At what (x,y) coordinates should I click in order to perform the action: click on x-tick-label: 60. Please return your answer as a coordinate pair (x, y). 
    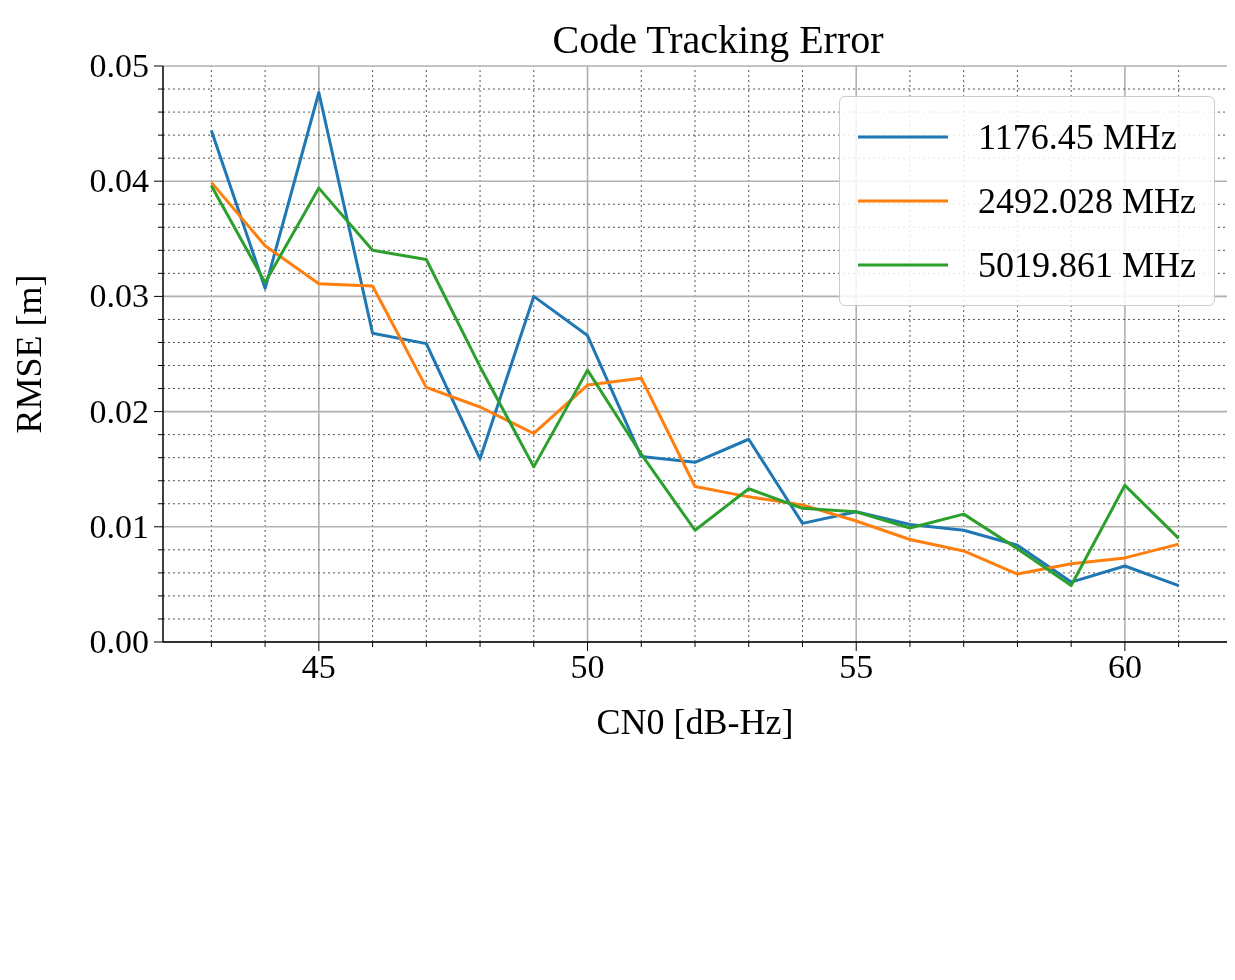
    Looking at the image, I should click on (1124, 666).